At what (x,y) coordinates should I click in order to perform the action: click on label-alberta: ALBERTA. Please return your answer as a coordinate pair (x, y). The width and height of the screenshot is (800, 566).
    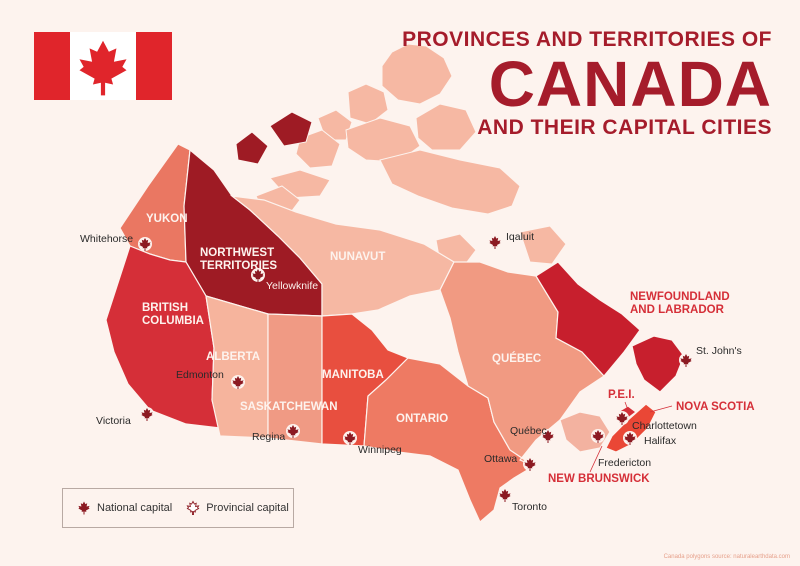
    Looking at the image, I should click on (233, 357).